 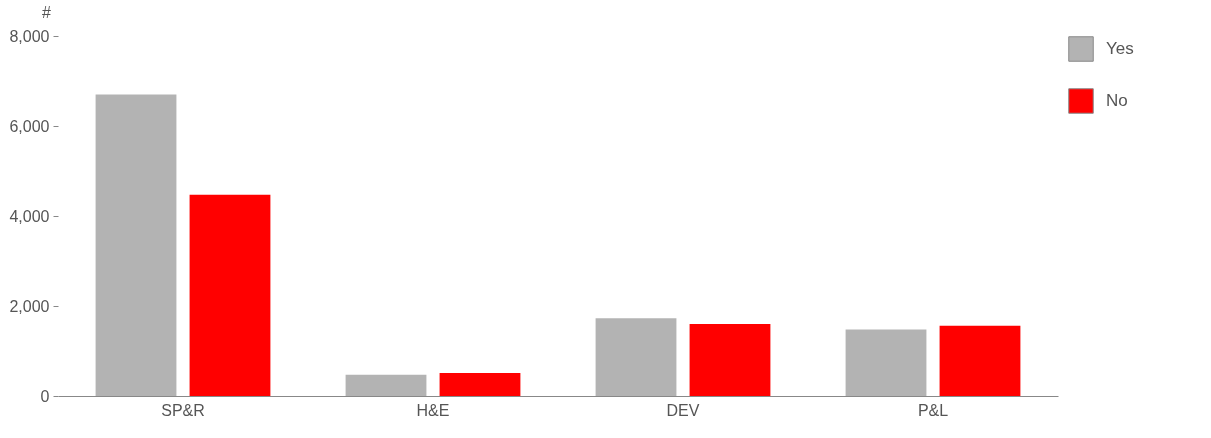 What do you see at coordinates (683, 410) in the screenshot?
I see `x-tick-label: DEV` at bounding box center [683, 410].